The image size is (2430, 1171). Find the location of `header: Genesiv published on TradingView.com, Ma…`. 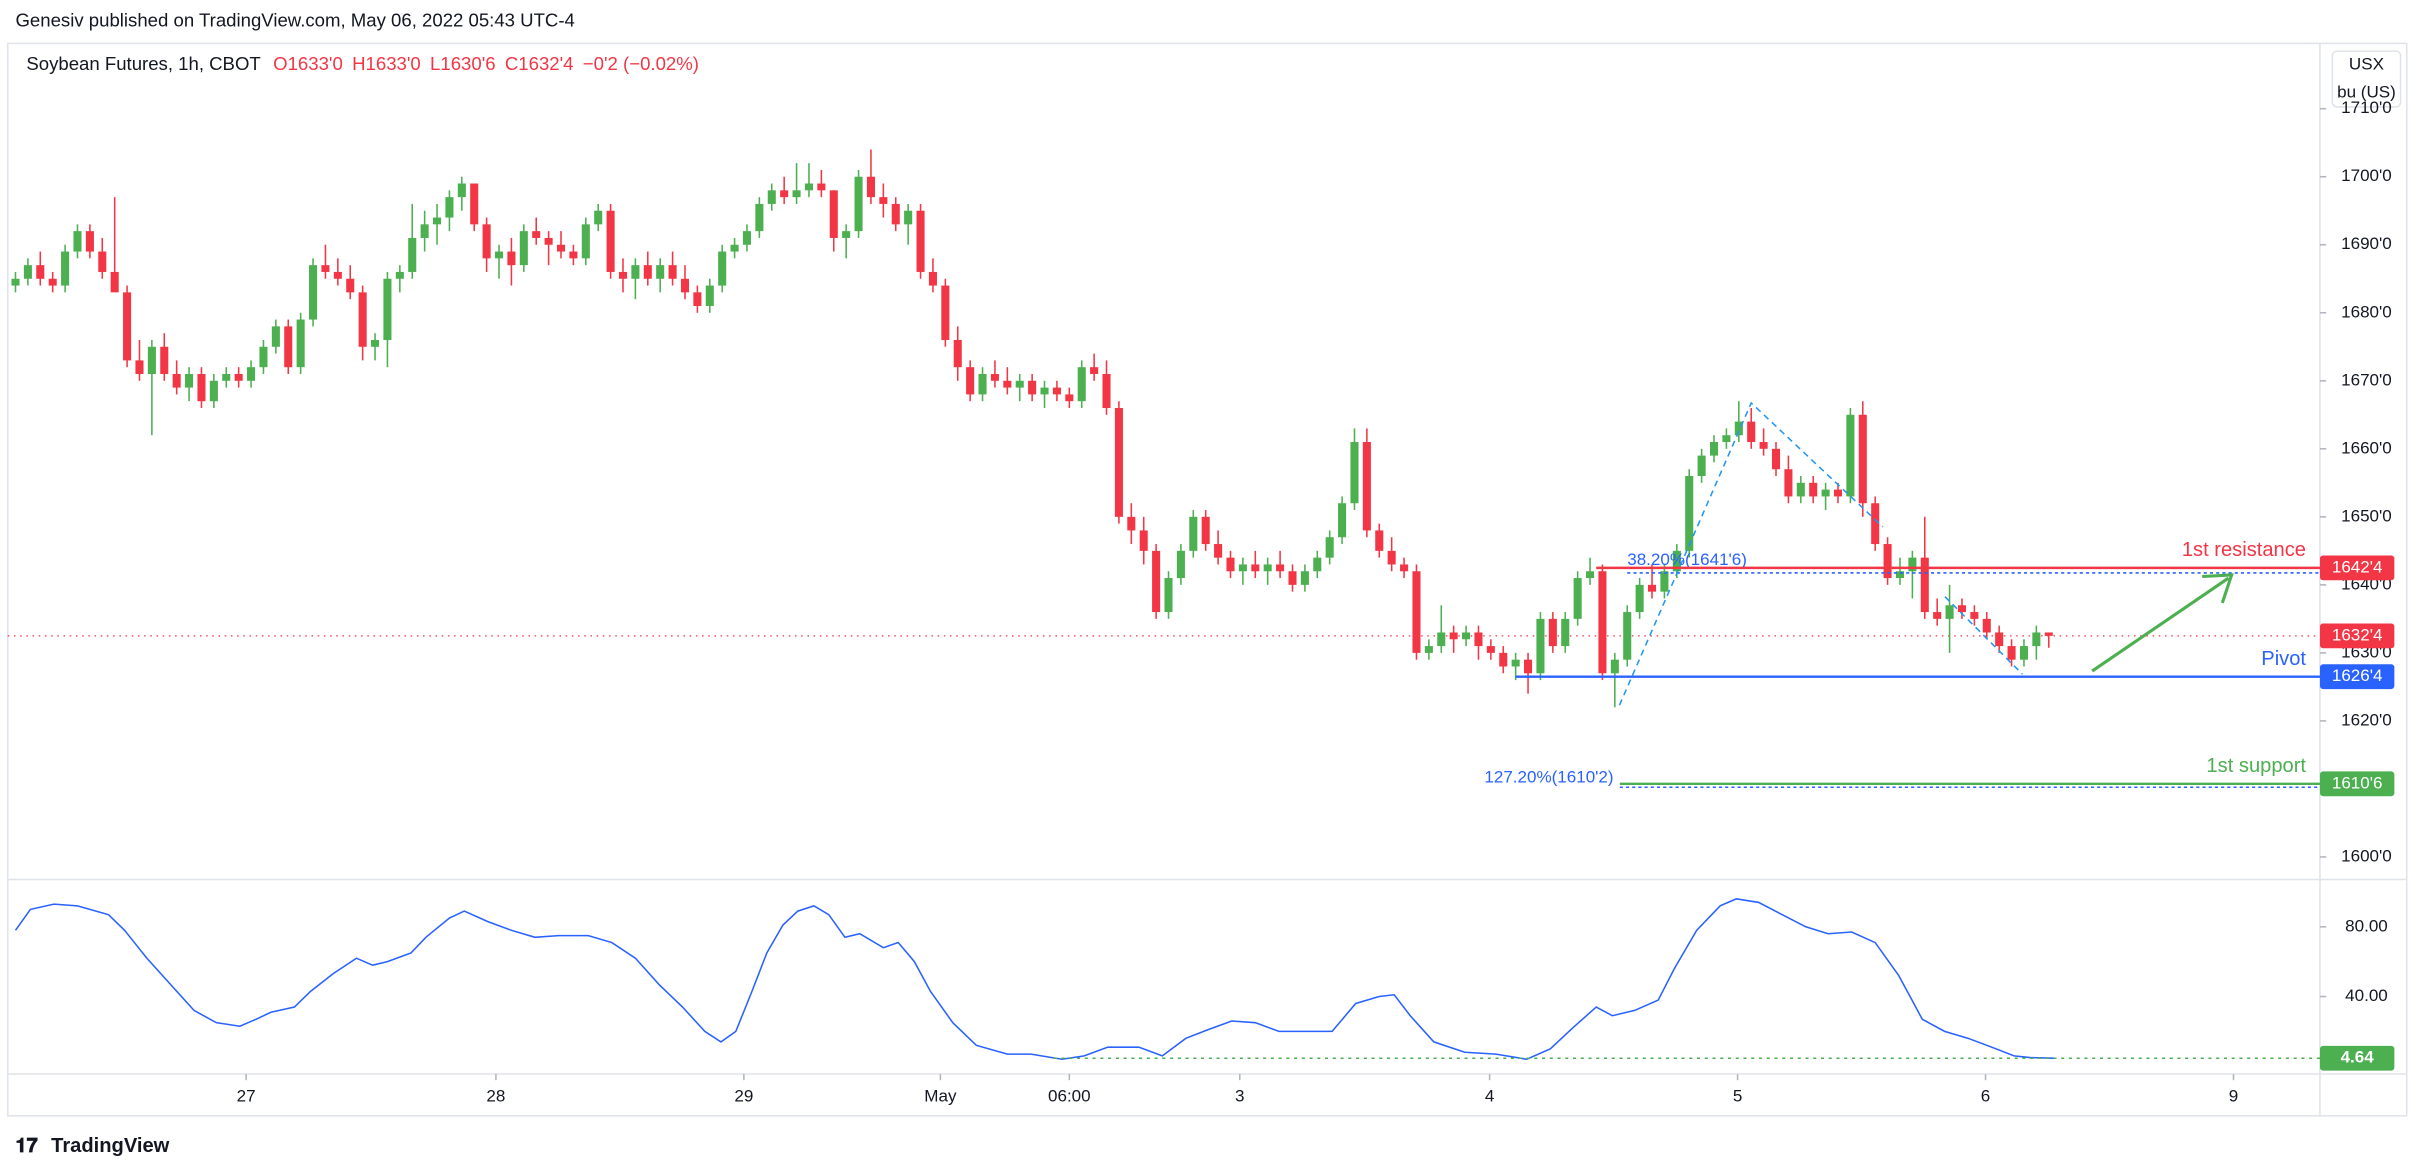

header: Genesiv published on TradingView.com, Ma… is located at coordinates (294, 20).